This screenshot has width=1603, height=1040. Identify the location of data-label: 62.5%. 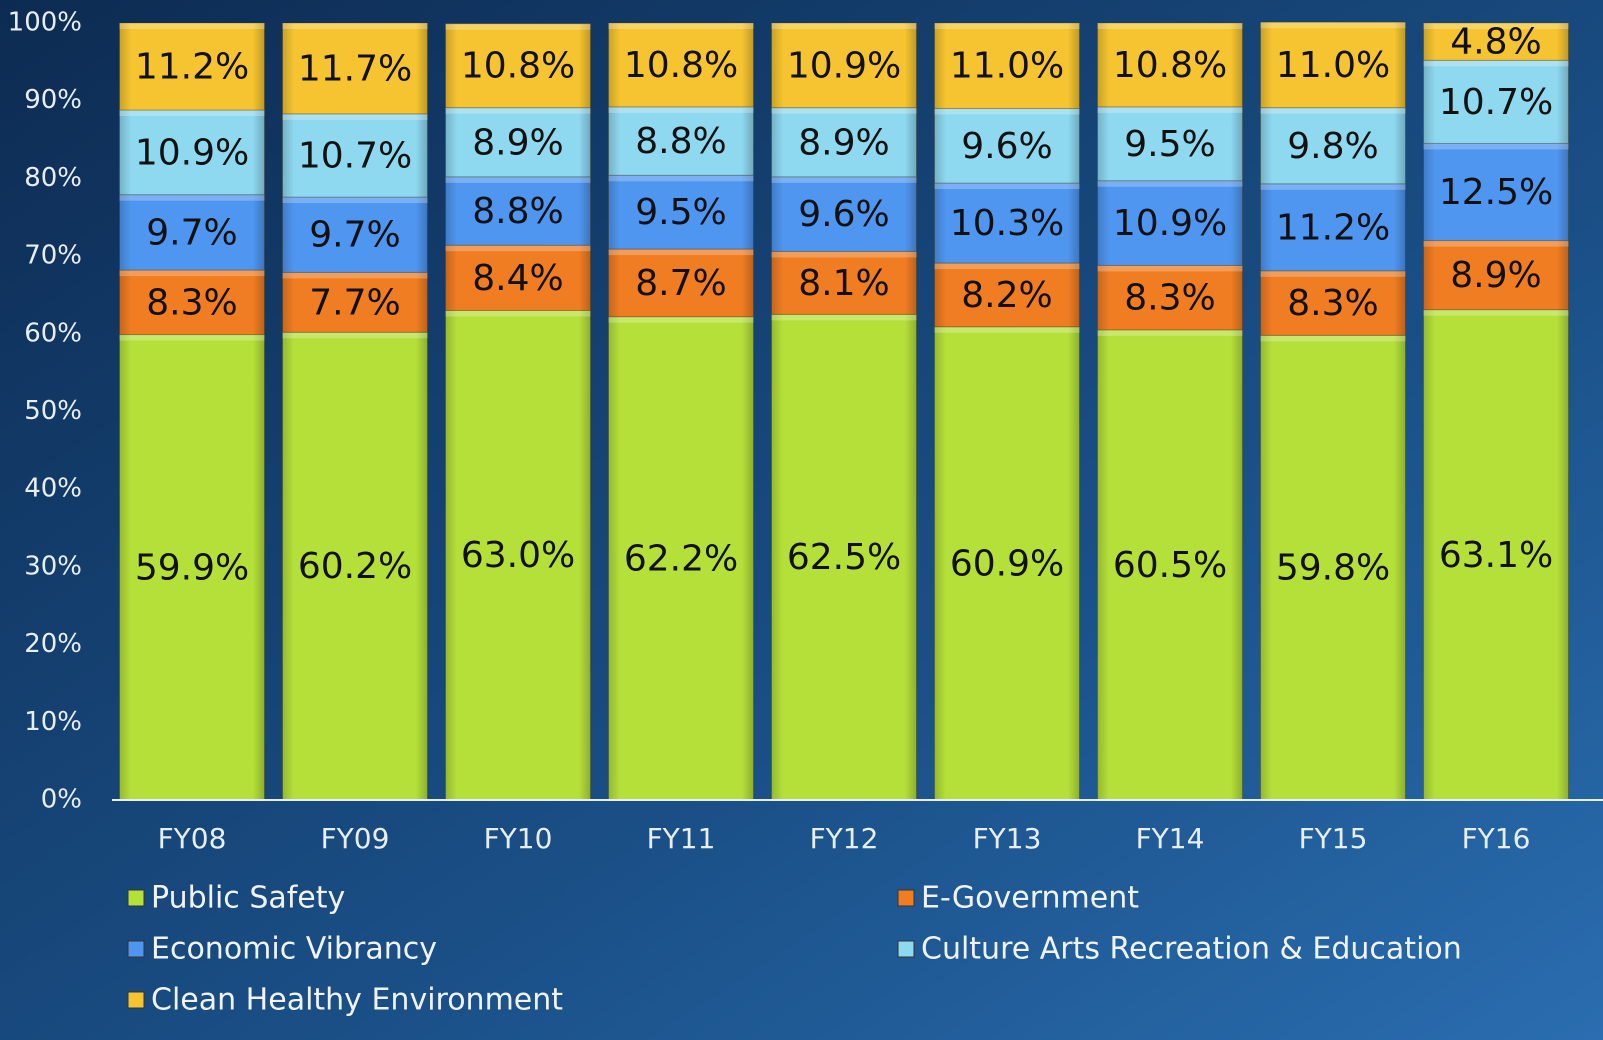
(844, 557).